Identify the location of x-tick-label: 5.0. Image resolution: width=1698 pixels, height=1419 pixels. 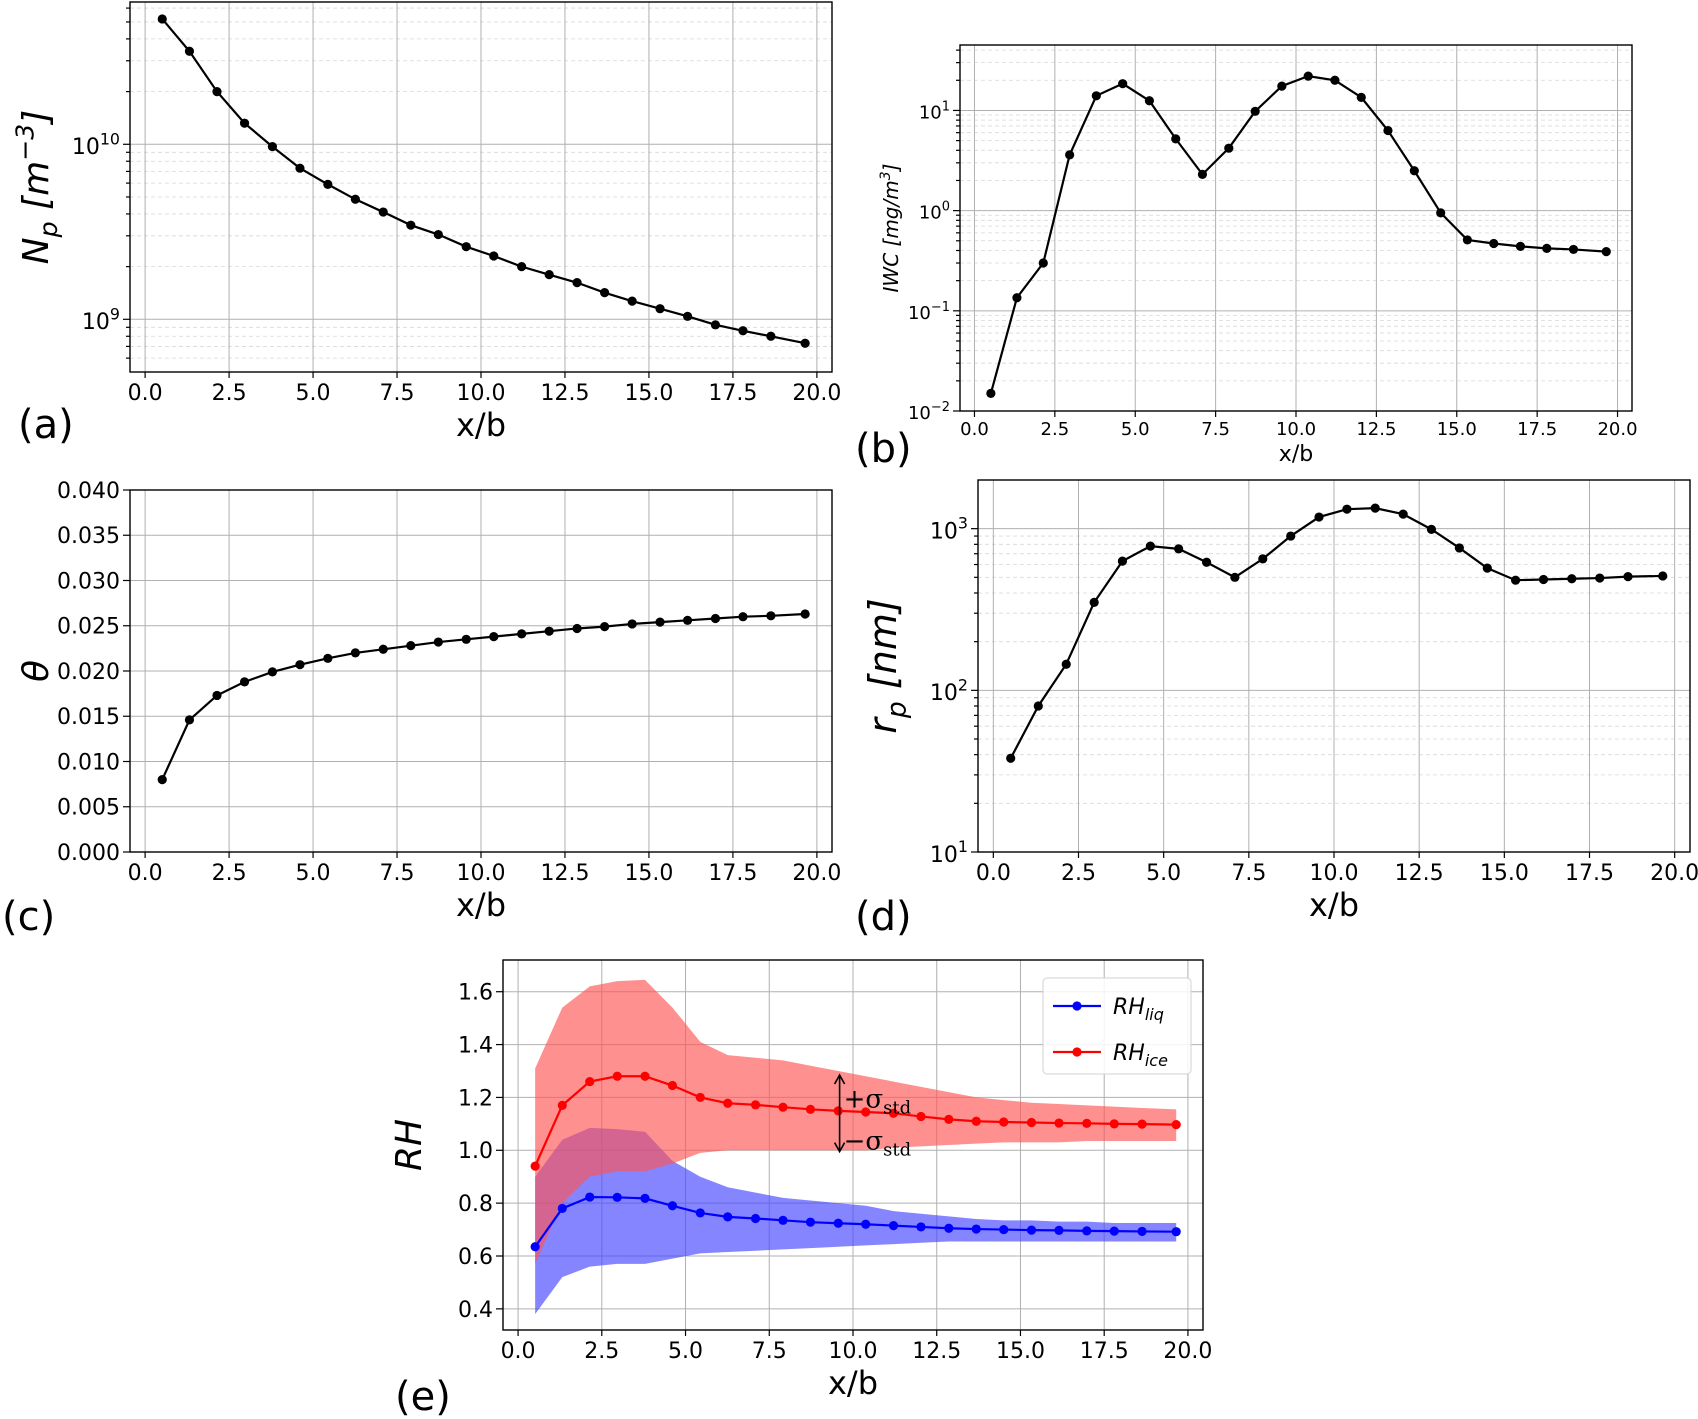
(685, 1351).